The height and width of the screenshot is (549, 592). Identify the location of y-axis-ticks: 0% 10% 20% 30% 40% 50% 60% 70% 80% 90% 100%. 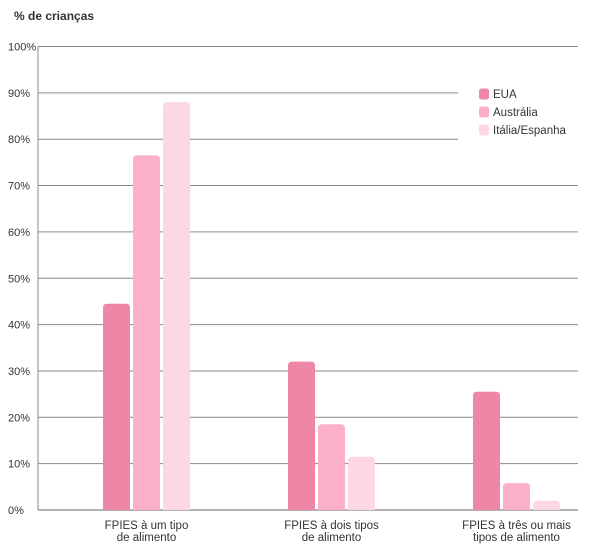
(22, 280).